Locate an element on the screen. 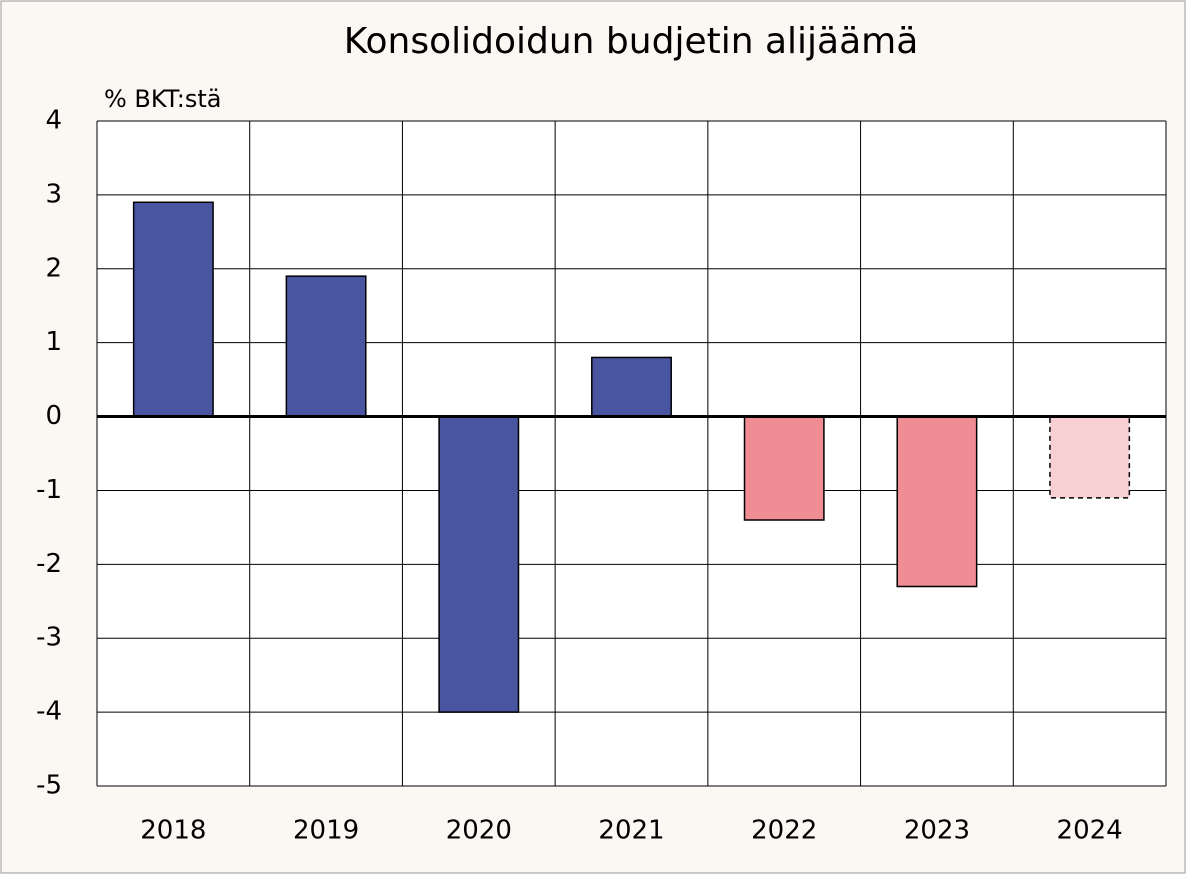  y-tick-label: 1 is located at coordinates (53, 342).